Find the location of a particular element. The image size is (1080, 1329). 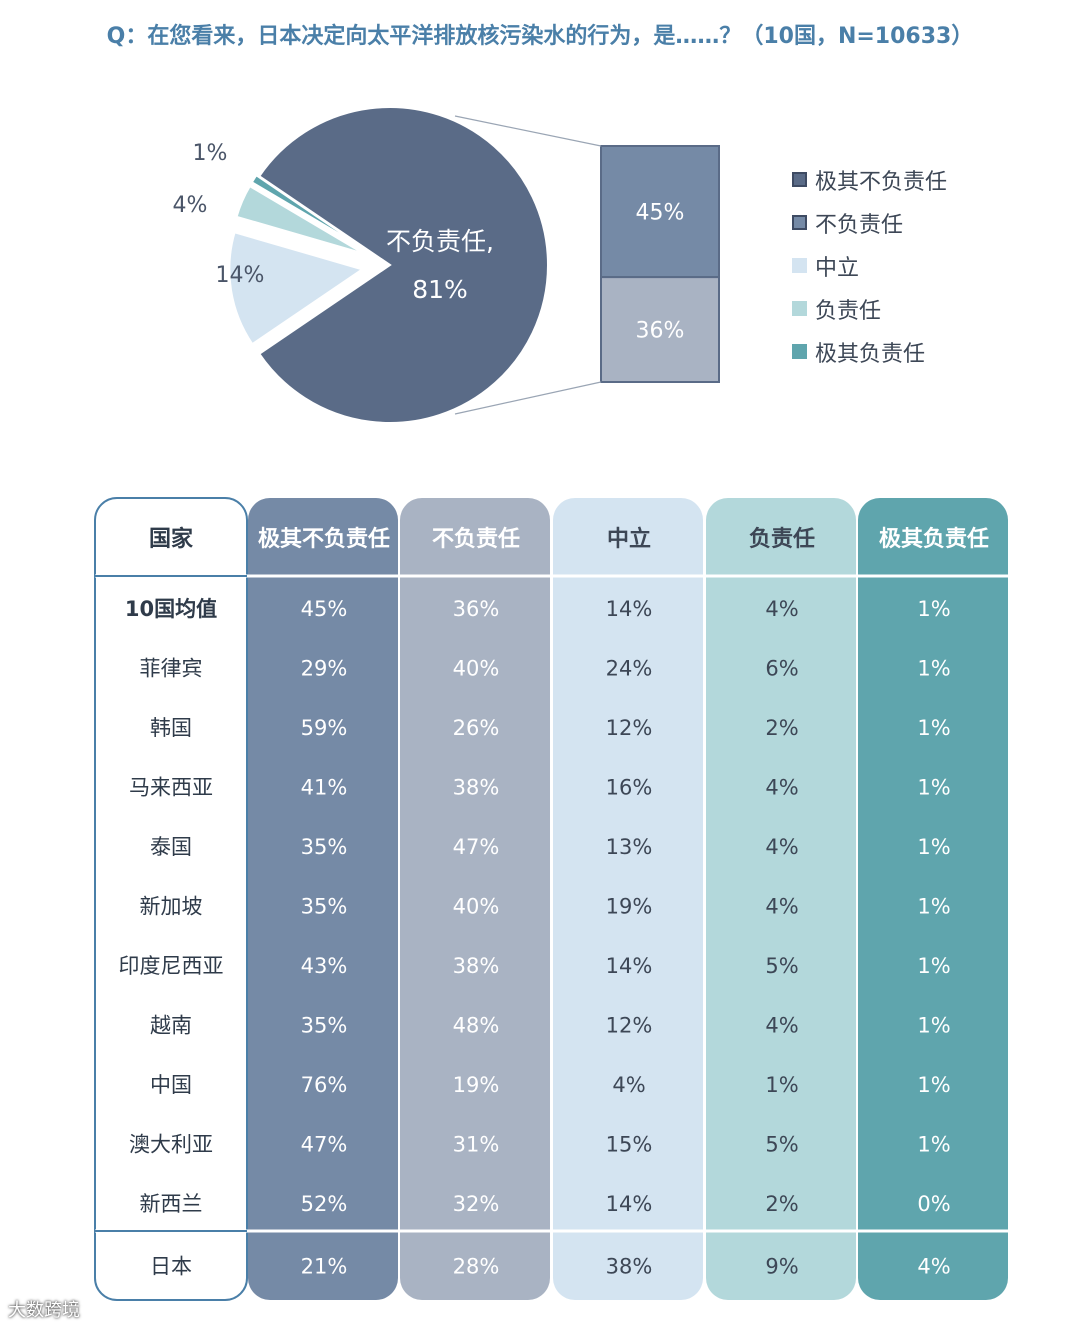

pie-center-label: 不负责任, is located at coordinates (440, 241).